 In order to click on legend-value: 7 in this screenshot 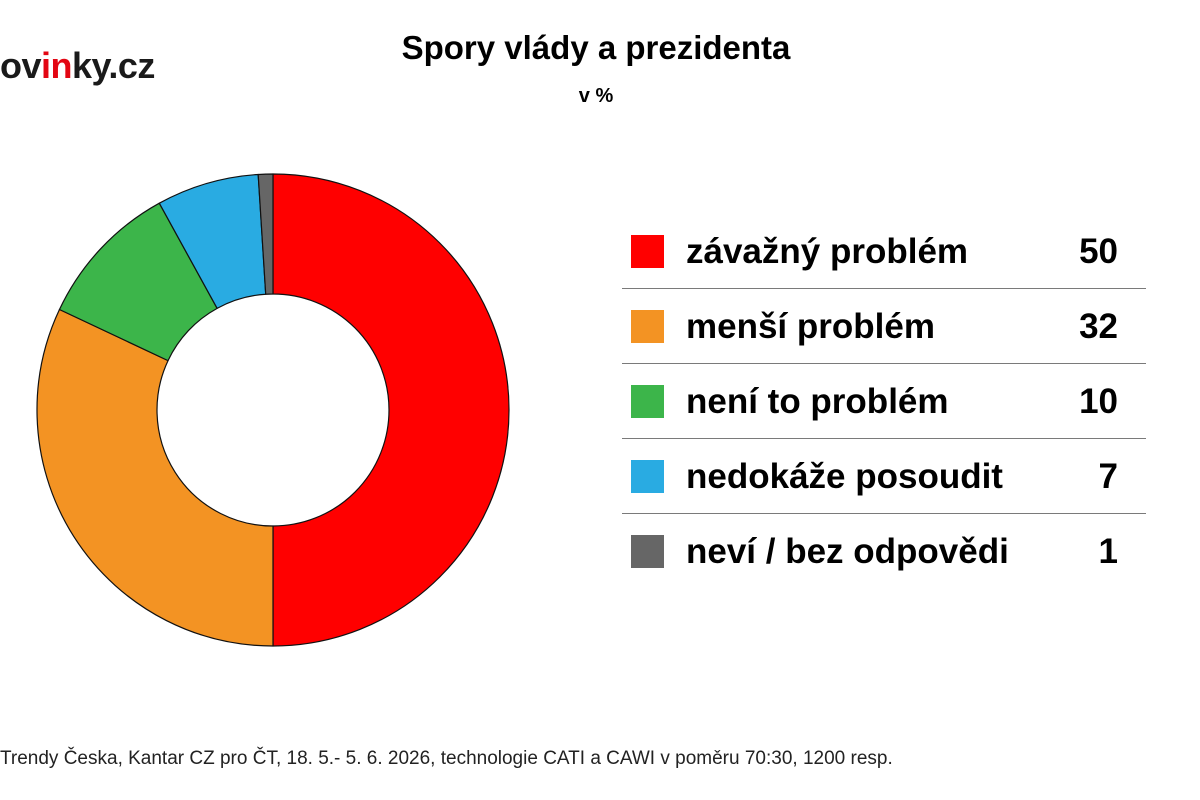, I will do `click(1108, 476)`.